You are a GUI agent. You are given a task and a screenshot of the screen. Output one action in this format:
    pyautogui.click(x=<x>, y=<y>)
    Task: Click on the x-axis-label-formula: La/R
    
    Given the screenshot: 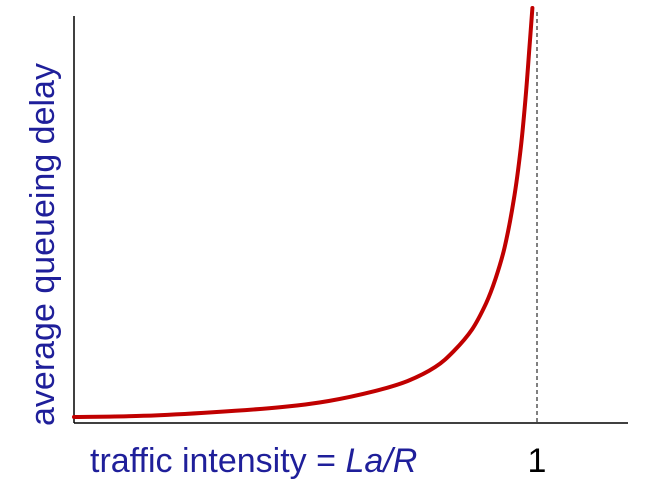 What is the action you would take?
    pyautogui.click(x=381, y=461)
    